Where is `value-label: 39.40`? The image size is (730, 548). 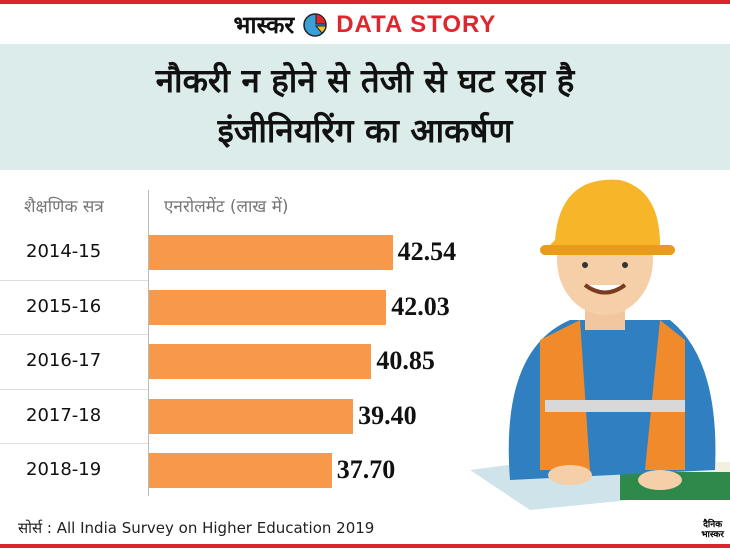 value-label: 39.40 is located at coordinates (387, 415).